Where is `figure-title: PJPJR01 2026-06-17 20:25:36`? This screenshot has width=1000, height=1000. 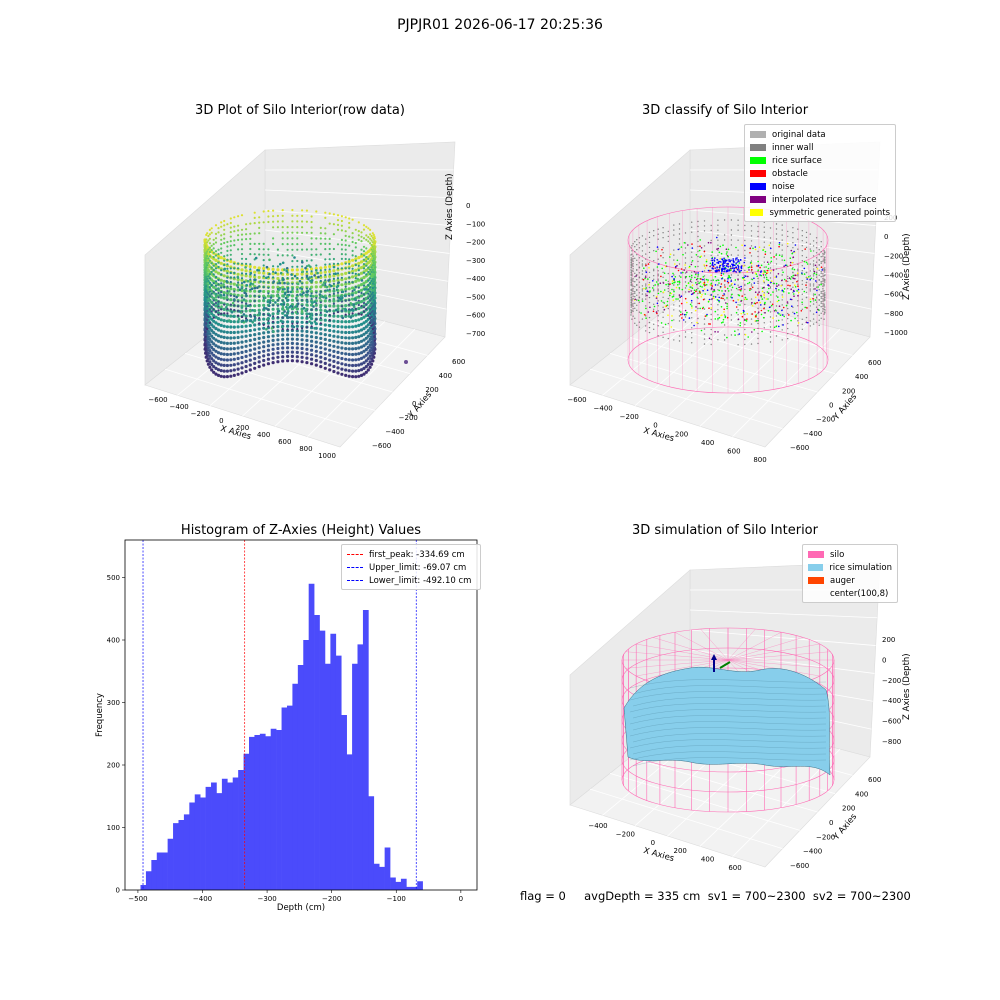 figure-title: PJPJR01 2026-06-17 20:25:36 is located at coordinates (500, 25).